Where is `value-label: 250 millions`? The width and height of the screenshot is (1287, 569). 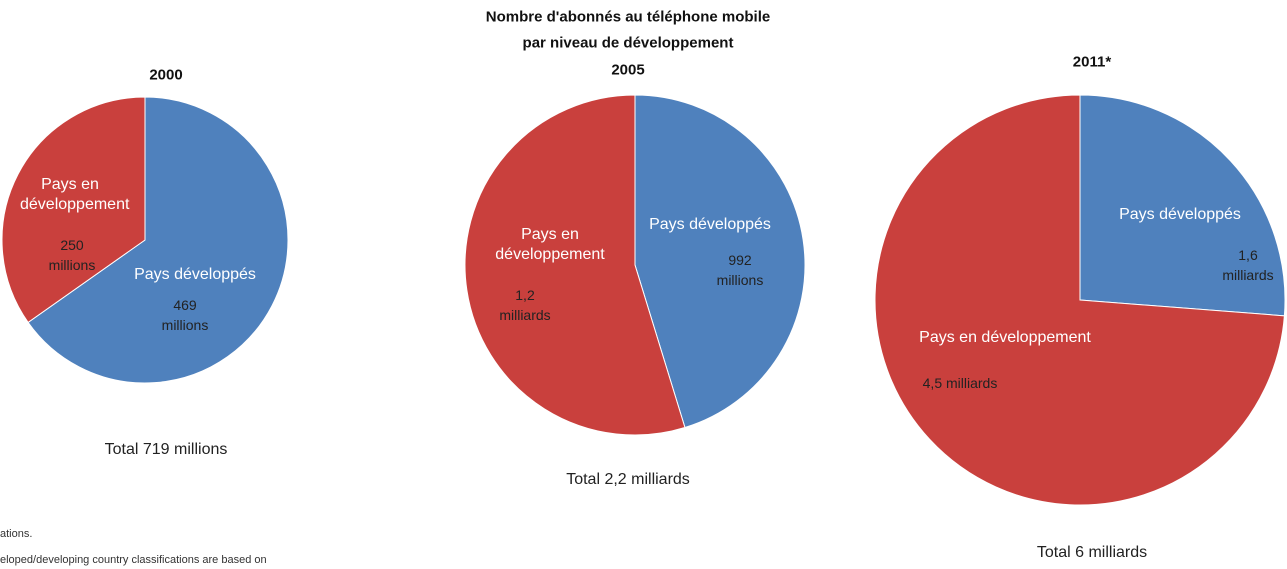
value-label: 250 millions is located at coordinates (72, 255).